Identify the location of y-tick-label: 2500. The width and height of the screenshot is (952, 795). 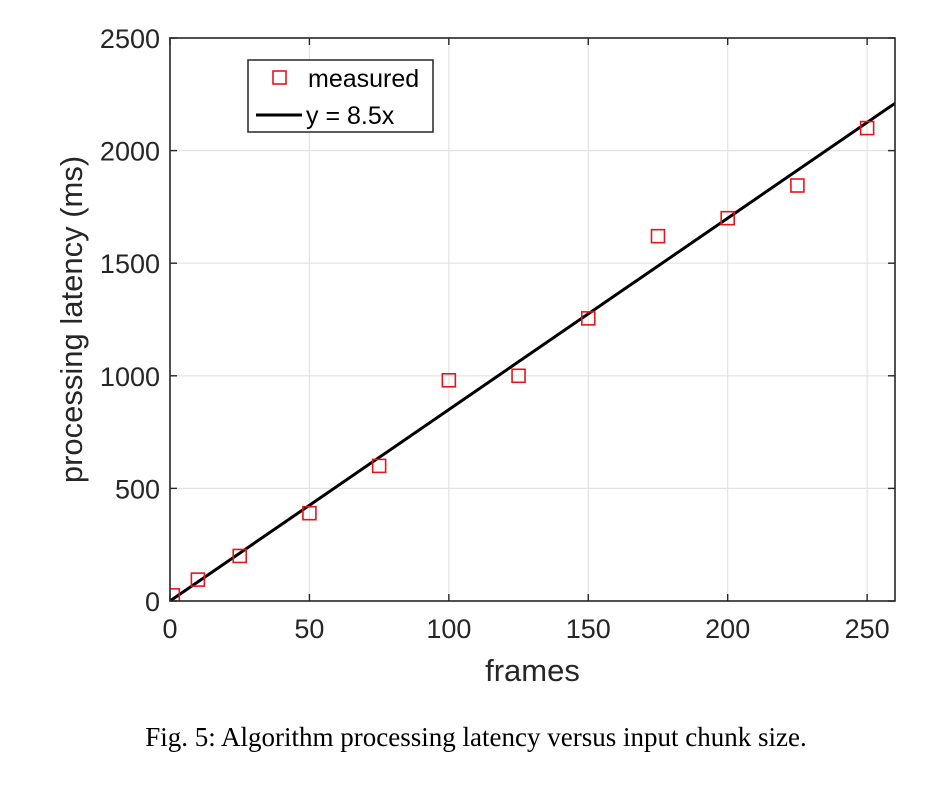
(130, 39).